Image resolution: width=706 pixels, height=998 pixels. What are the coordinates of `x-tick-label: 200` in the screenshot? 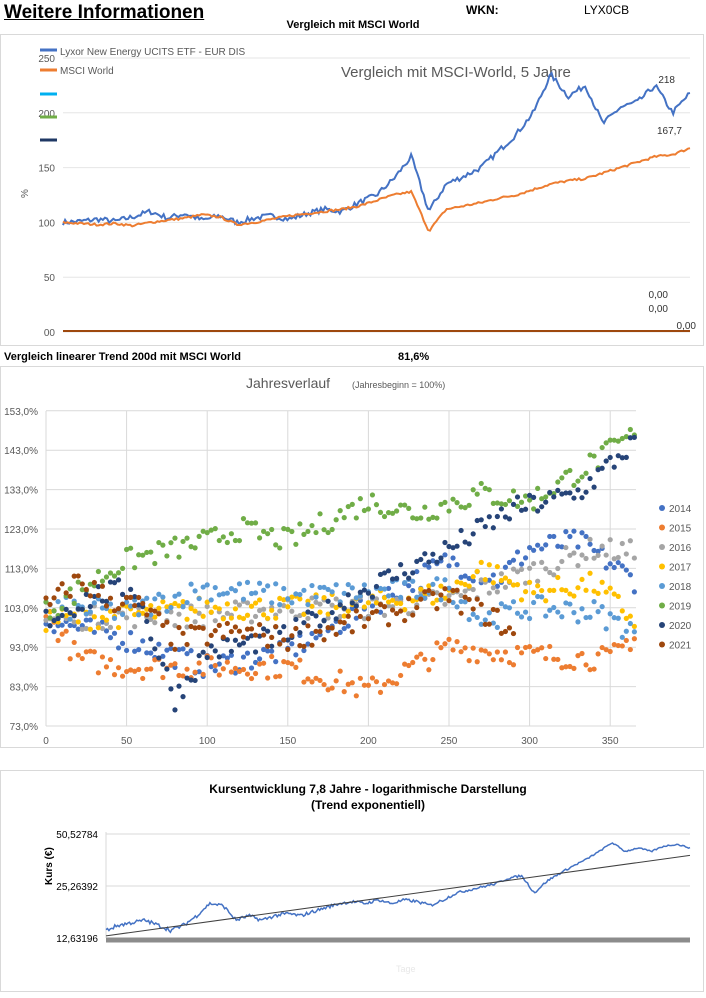 It's located at (368, 741).